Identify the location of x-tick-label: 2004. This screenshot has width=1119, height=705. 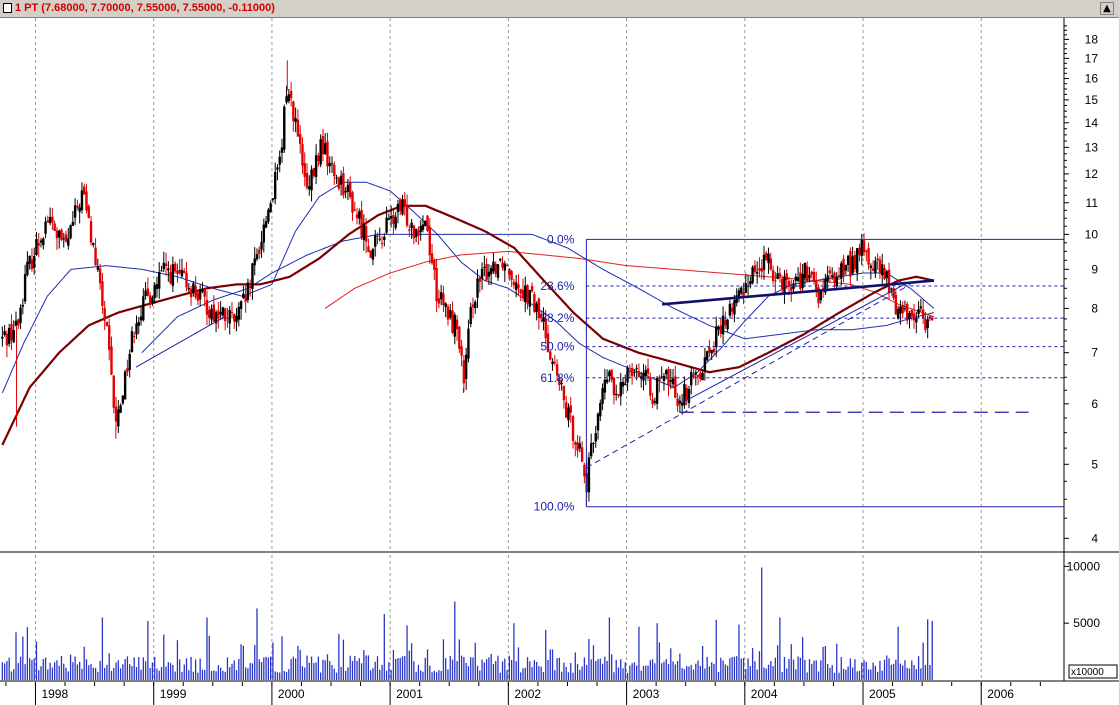
(764, 694).